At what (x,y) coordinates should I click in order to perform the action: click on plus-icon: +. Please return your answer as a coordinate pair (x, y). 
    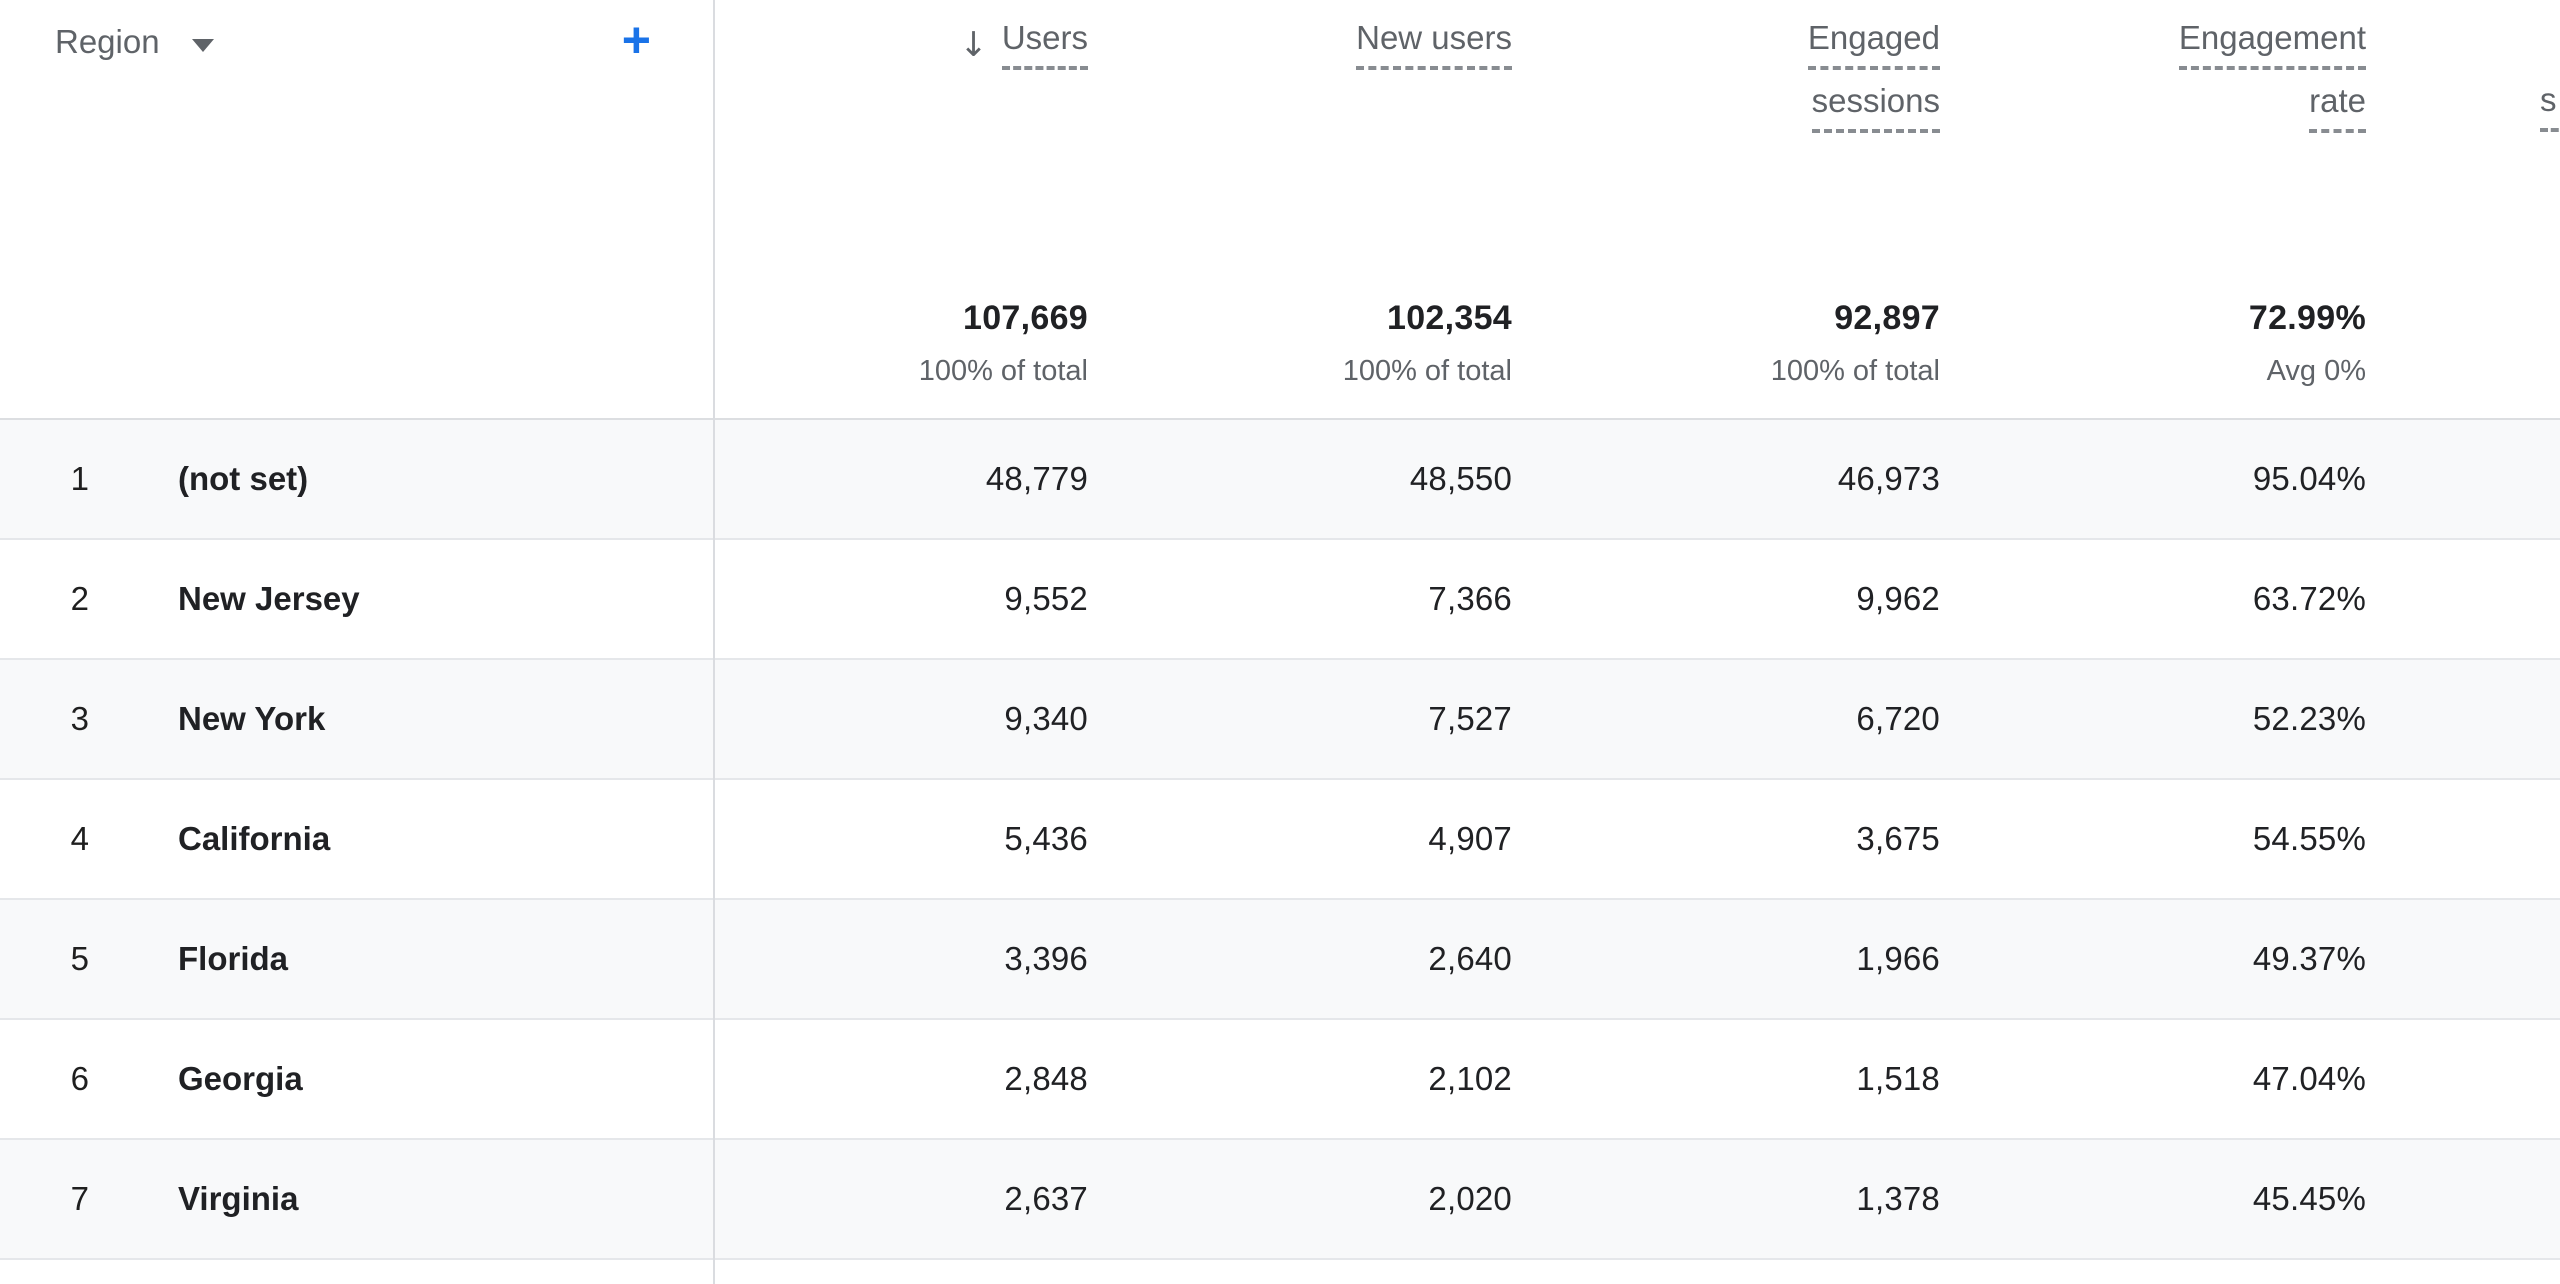
    Looking at the image, I should click on (636, 40).